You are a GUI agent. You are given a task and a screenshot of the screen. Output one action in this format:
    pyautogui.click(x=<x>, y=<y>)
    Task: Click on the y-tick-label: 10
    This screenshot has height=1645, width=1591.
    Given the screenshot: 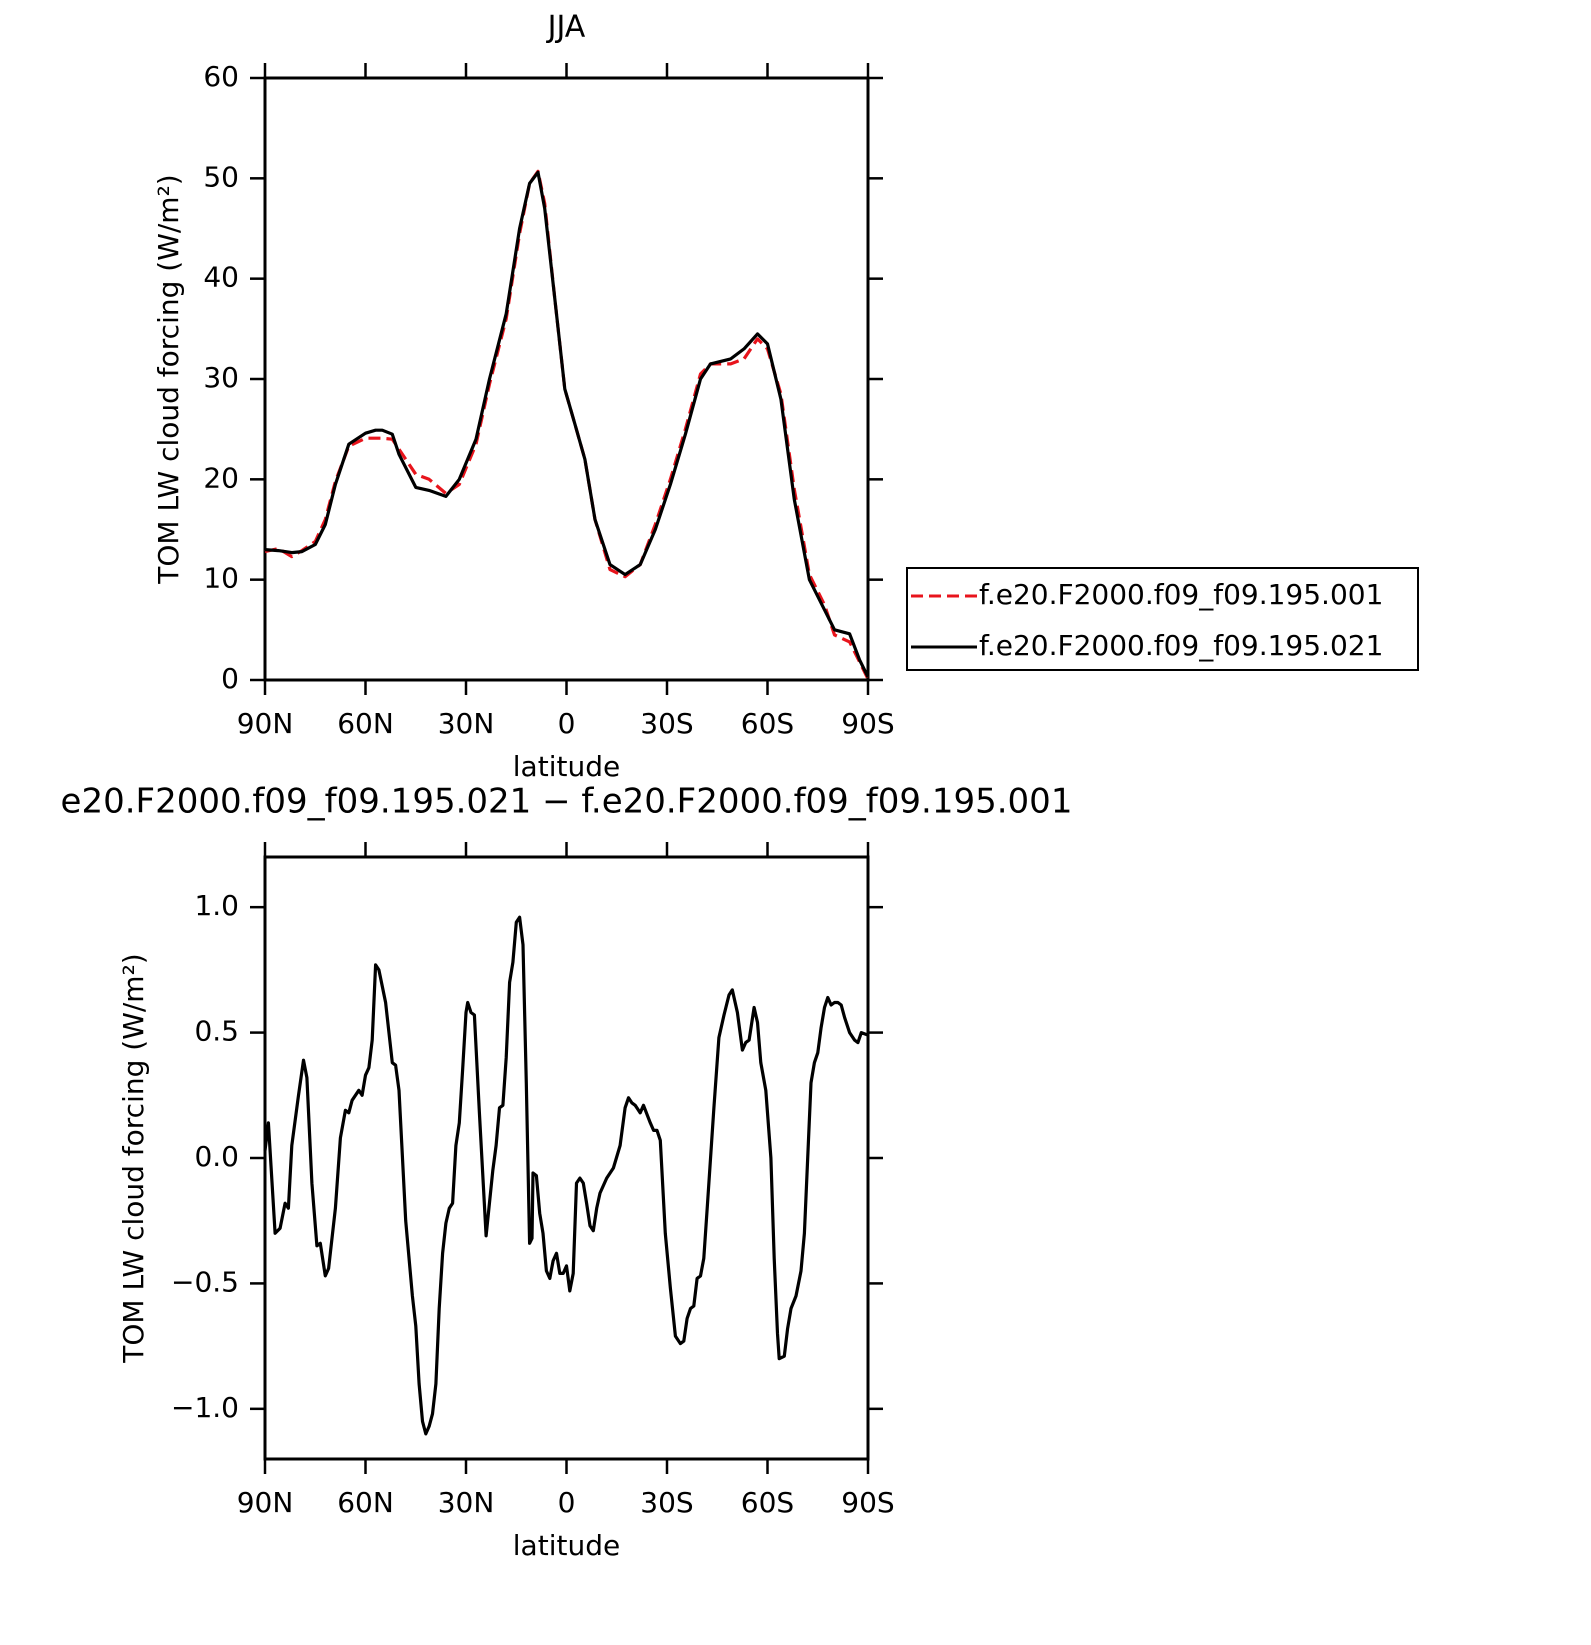 What is the action you would take?
    pyautogui.click(x=221, y=578)
    